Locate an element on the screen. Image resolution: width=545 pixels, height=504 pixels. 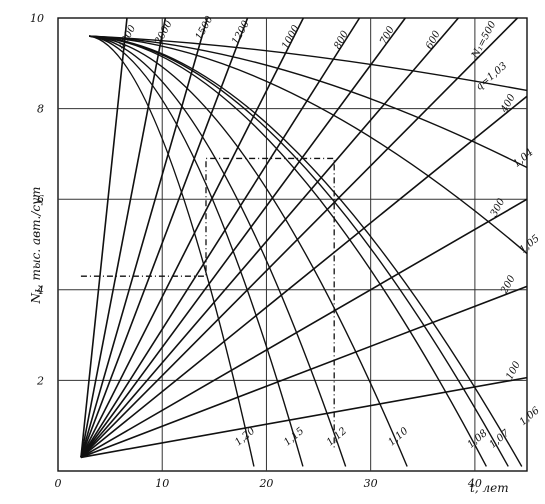
q-curve is located at coordinates (308, 63).